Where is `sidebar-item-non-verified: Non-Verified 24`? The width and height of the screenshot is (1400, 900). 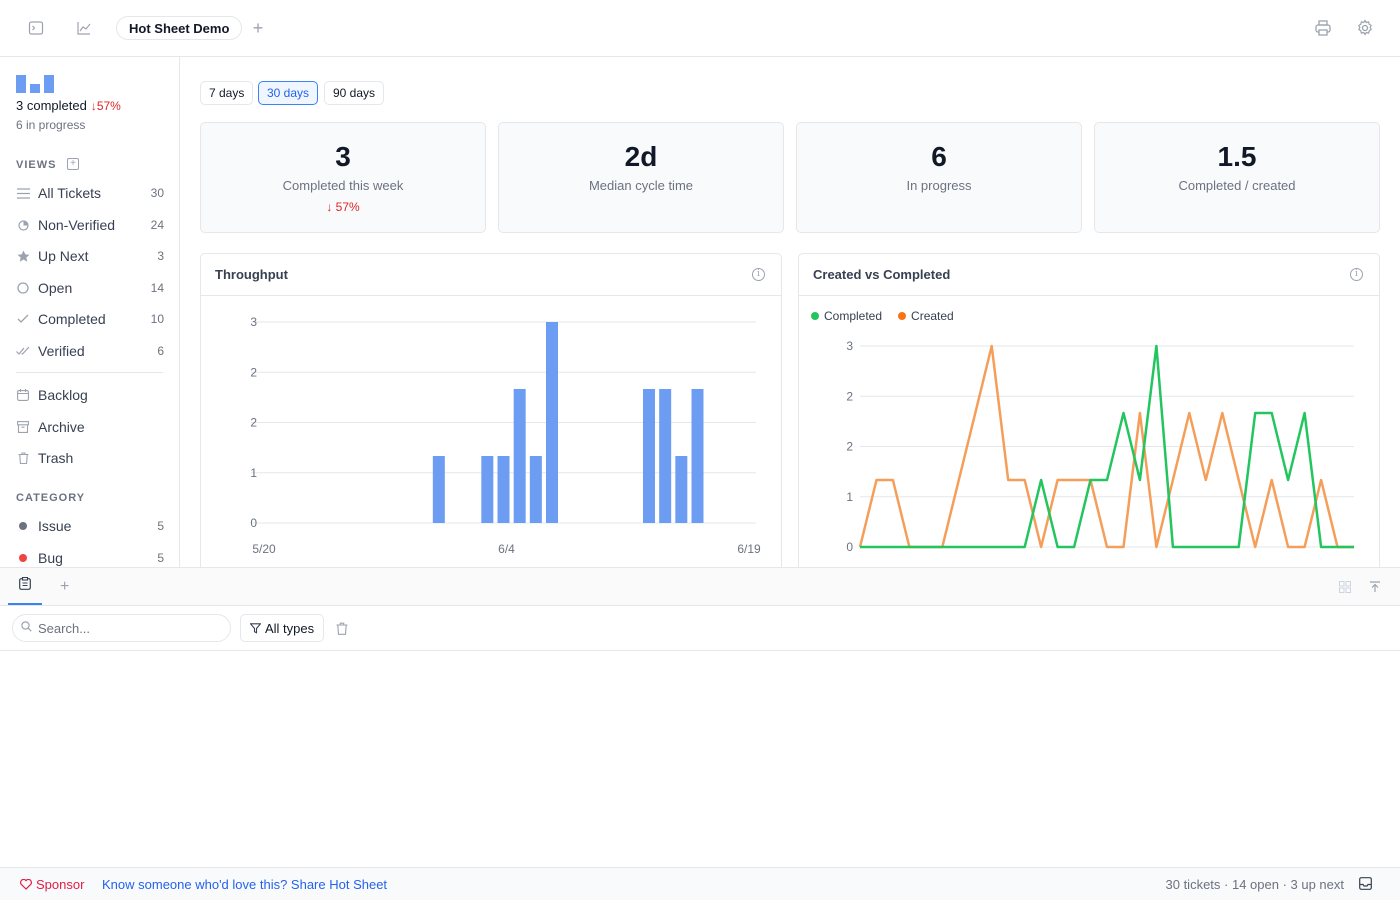
sidebar-item-non-verified: Non-Verified 24 is located at coordinates (90, 225).